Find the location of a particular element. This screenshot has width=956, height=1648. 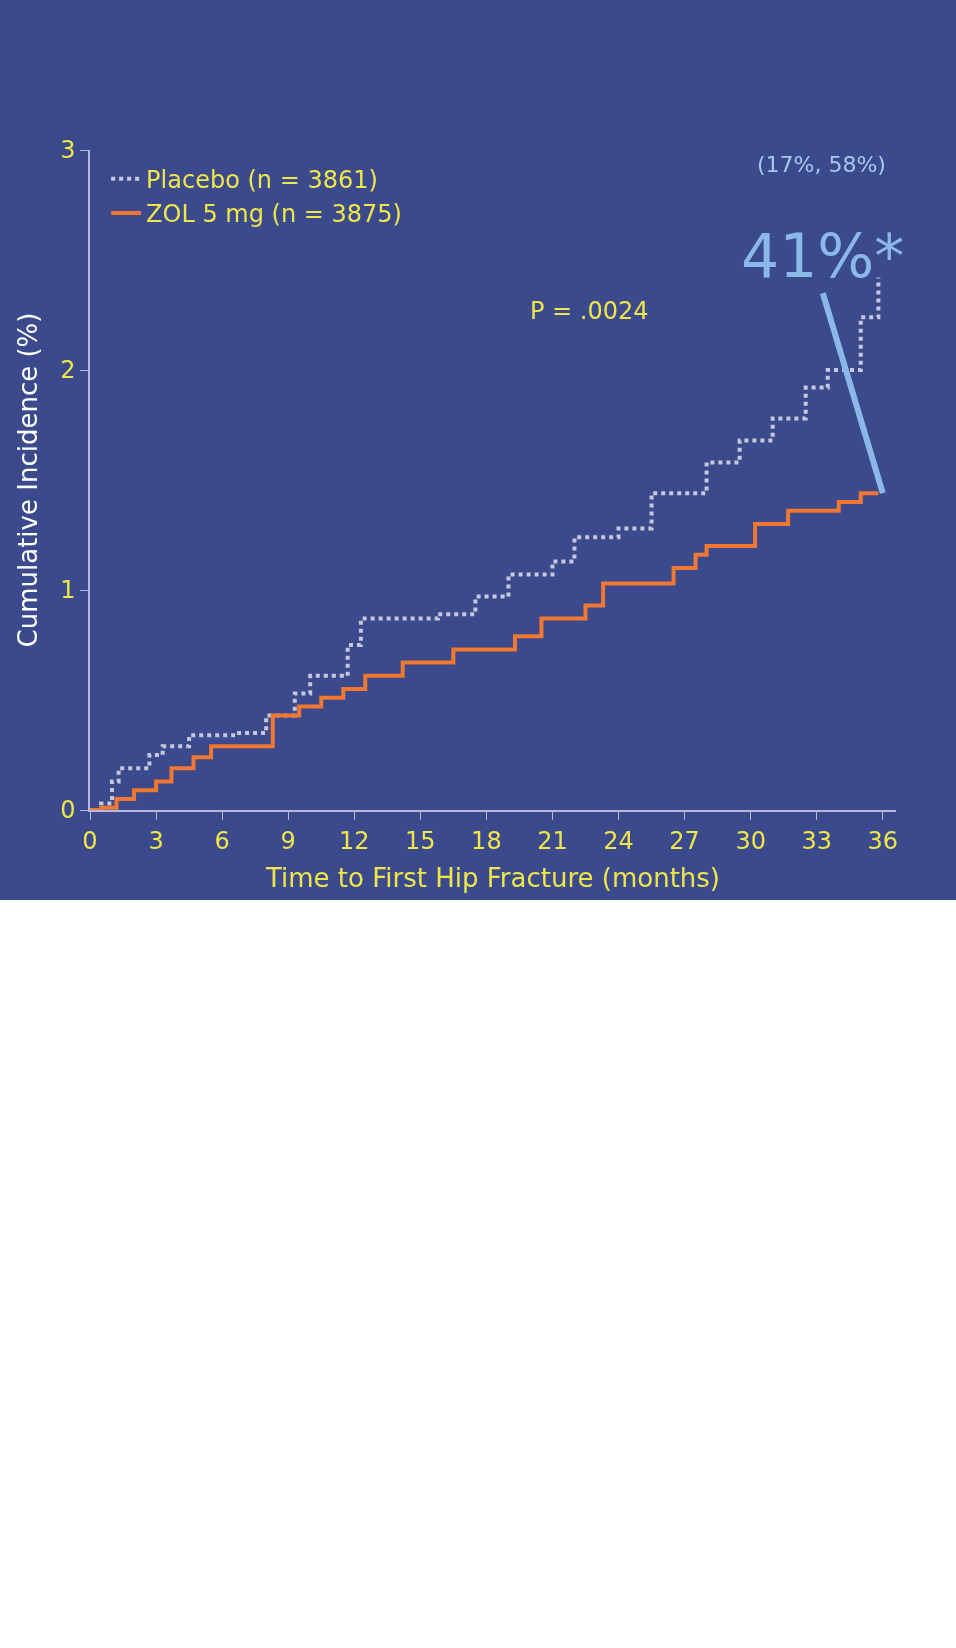

x-tick-label: 9 is located at coordinates (288, 840).